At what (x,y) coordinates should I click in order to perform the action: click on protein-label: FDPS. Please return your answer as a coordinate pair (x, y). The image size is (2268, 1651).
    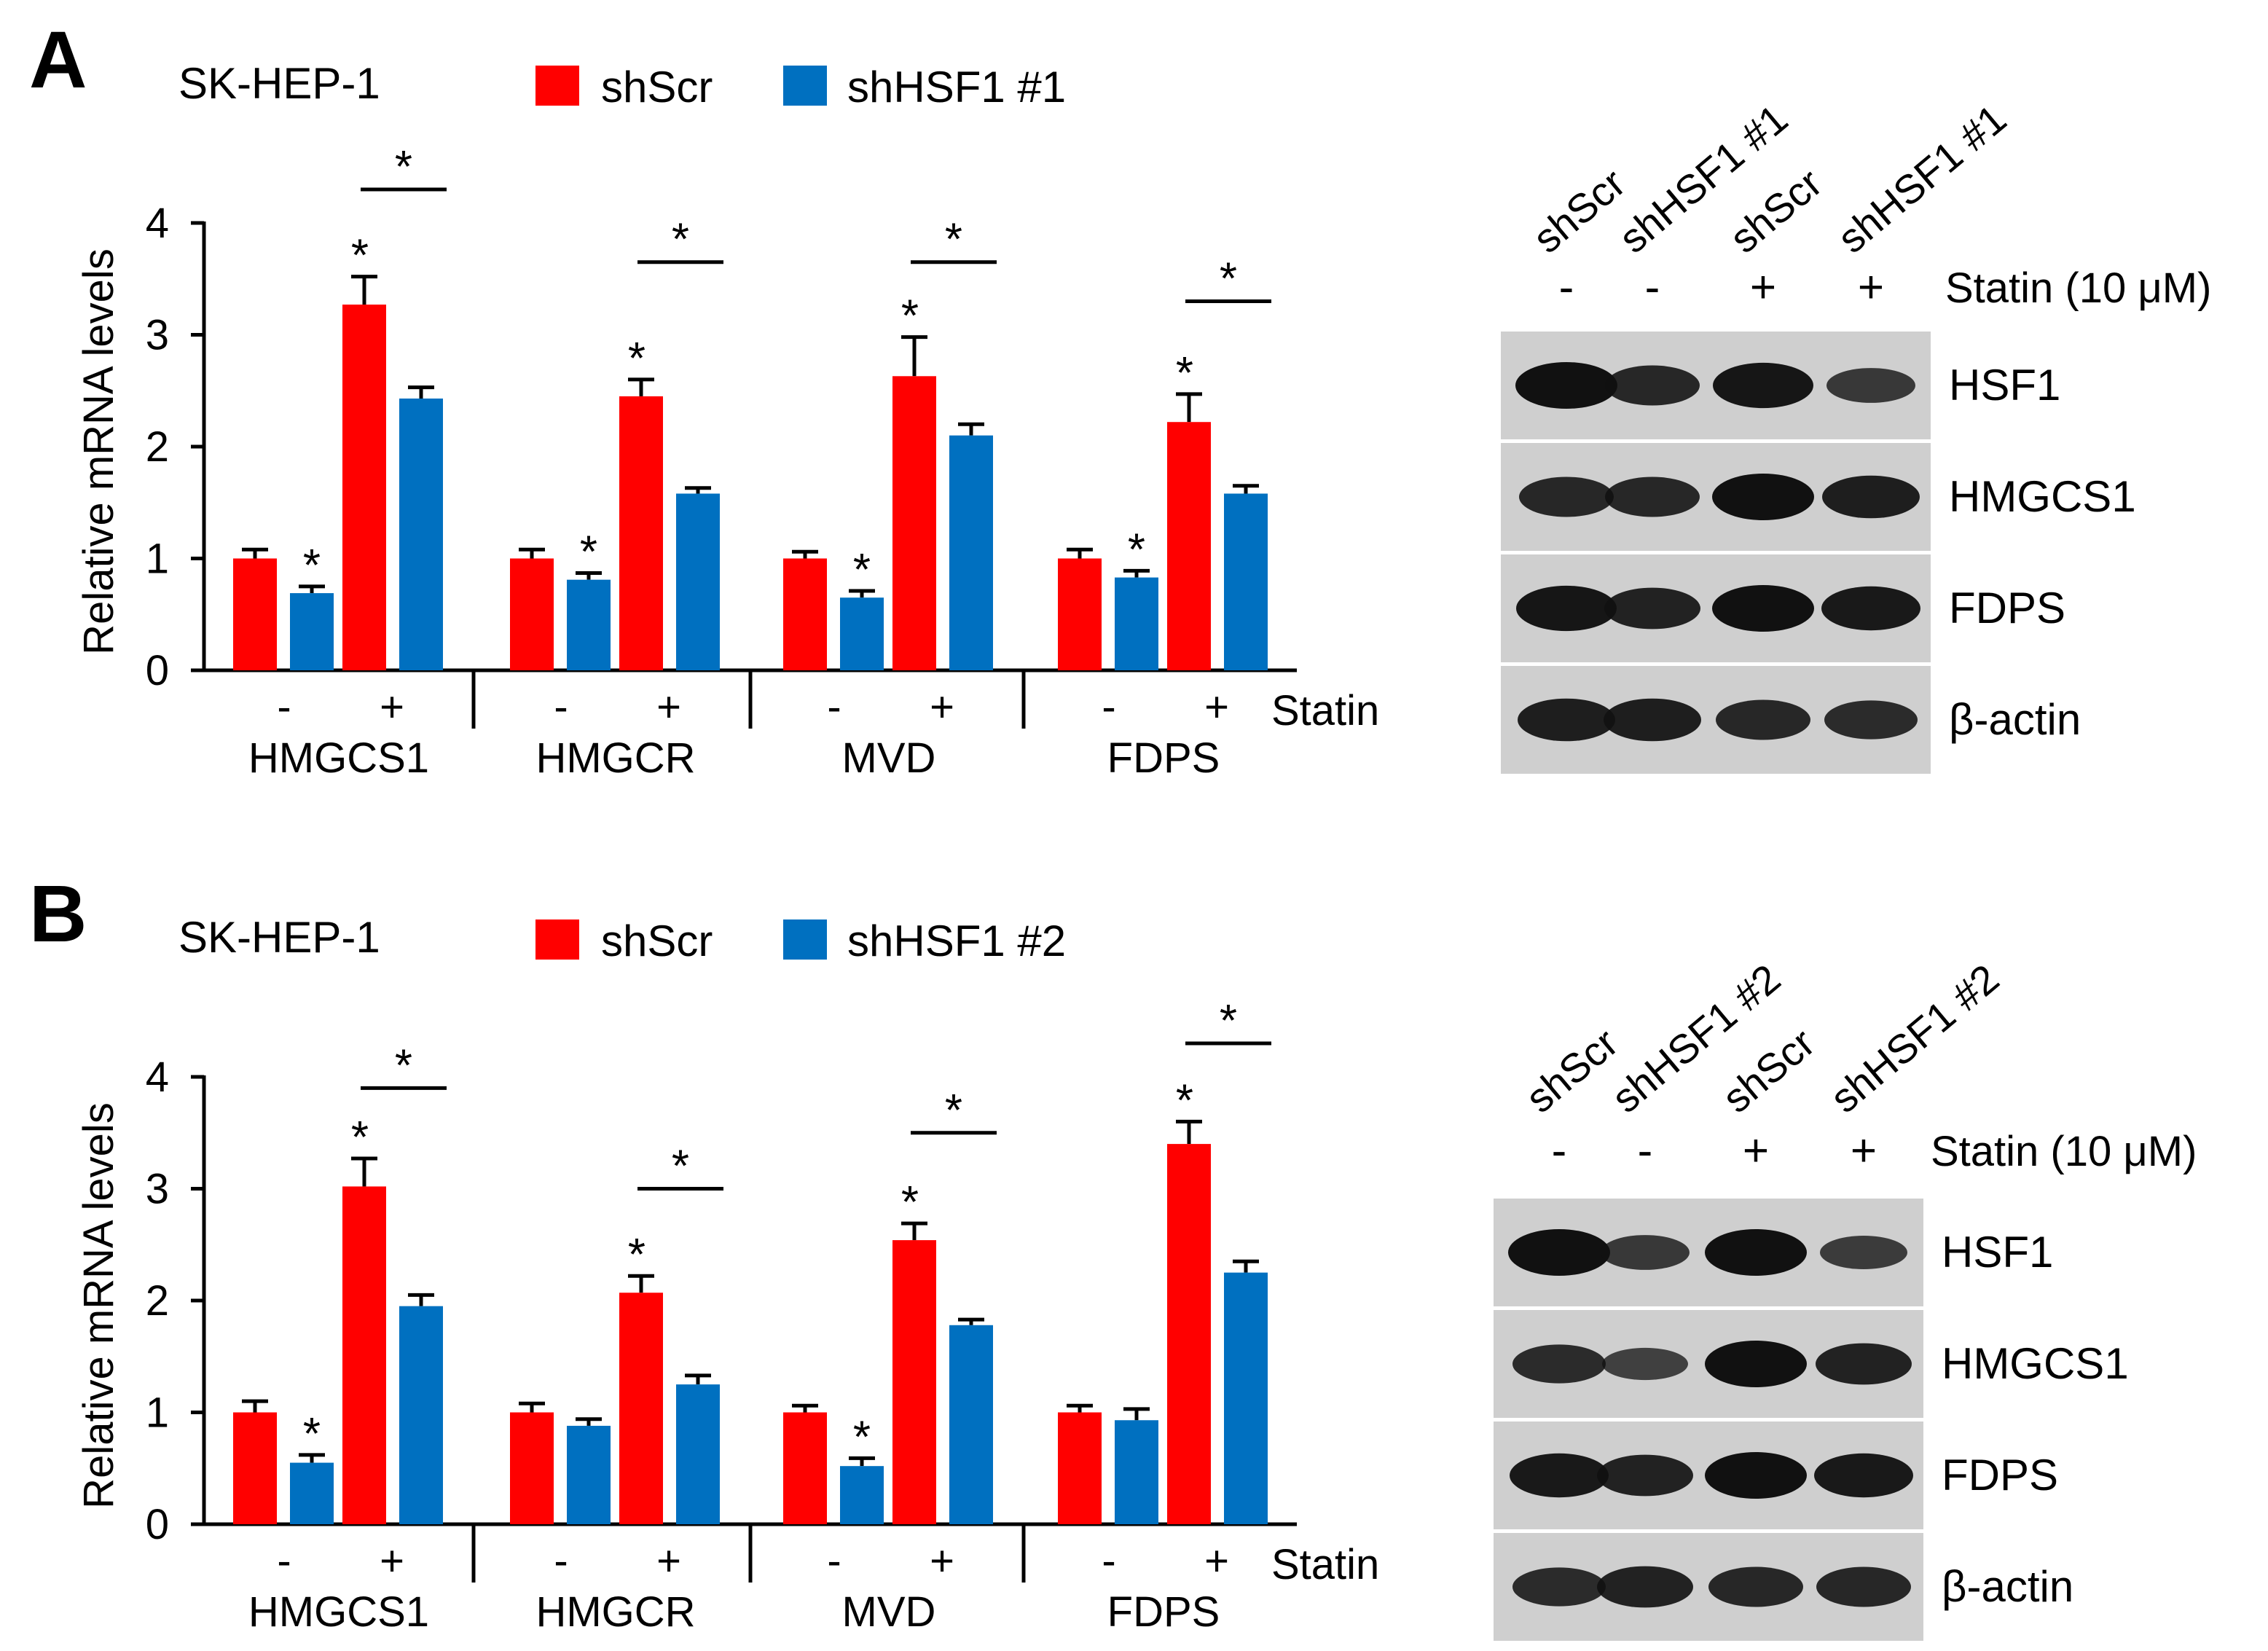
    Looking at the image, I should click on (2007, 608).